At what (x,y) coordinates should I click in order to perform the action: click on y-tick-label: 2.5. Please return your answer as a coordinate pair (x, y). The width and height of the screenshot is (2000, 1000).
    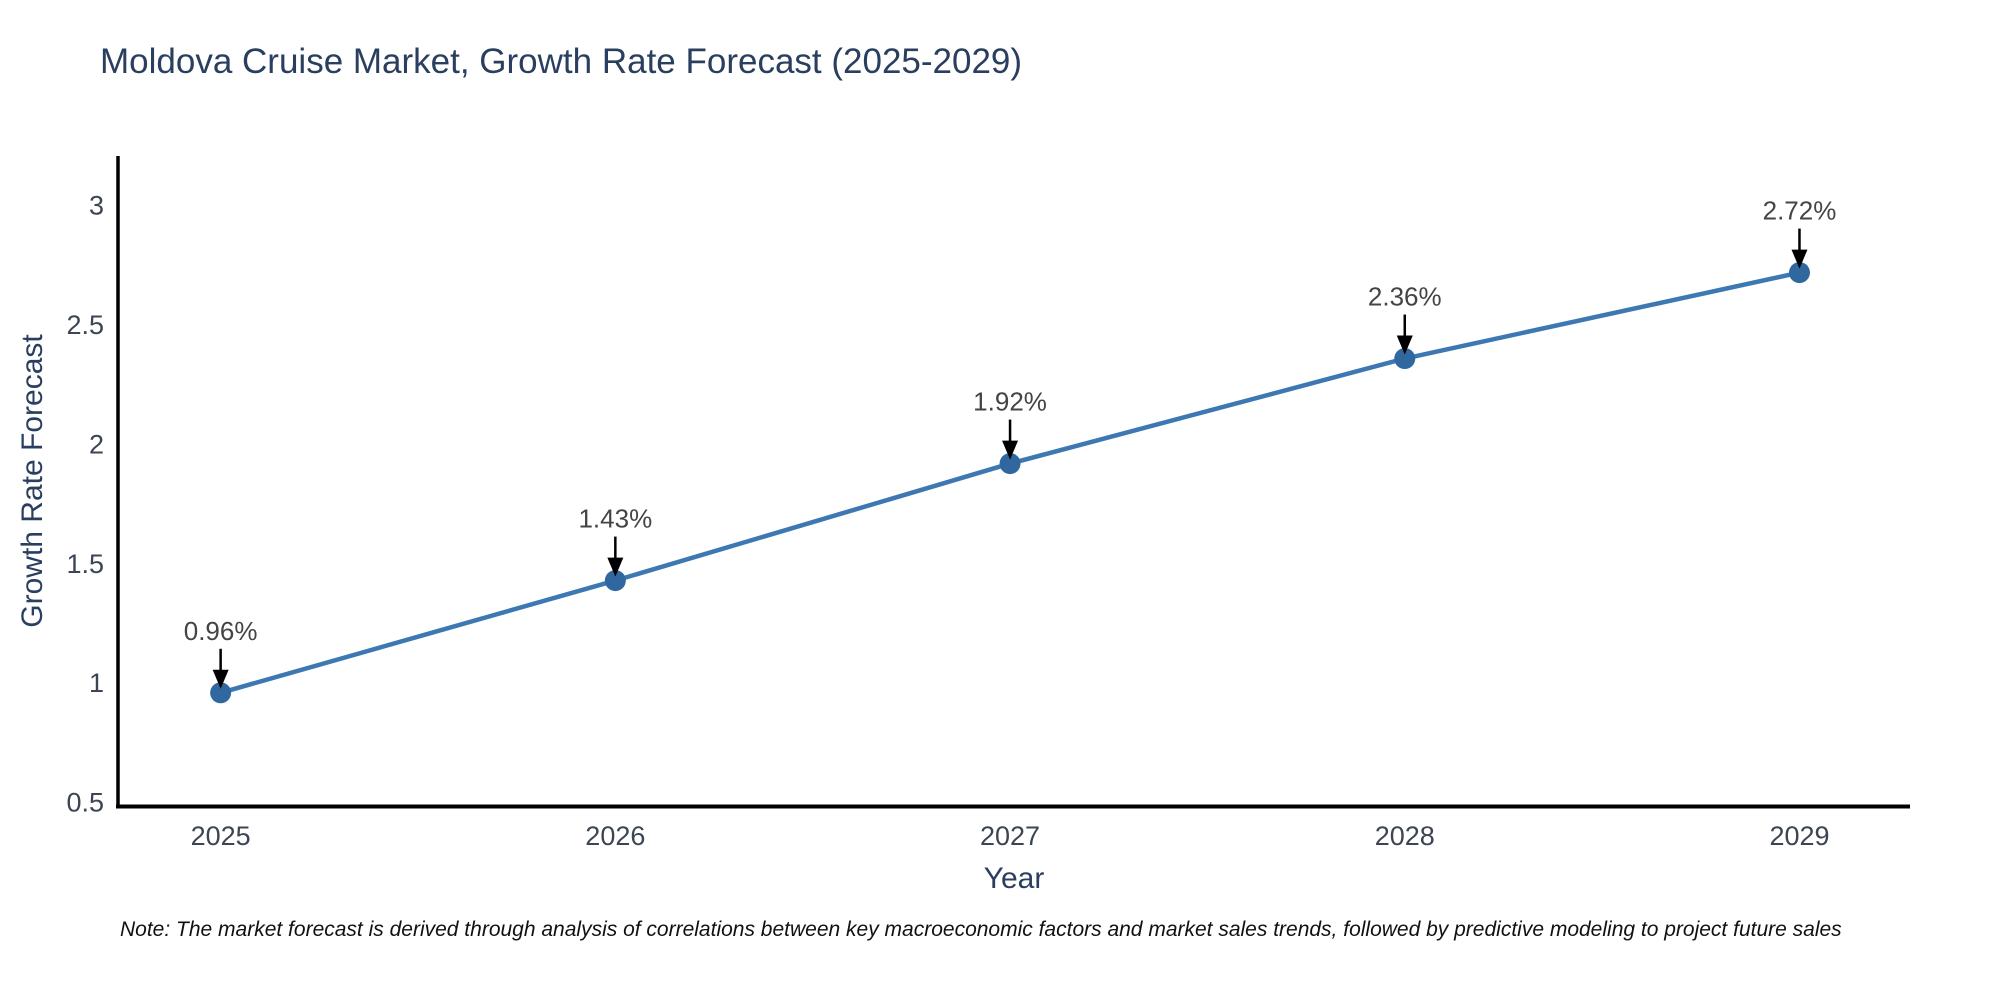
    Looking at the image, I should click on (85, 325).